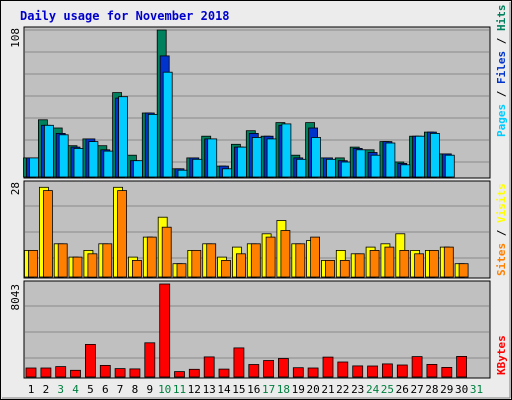  I want to click on x-tick-label-day-2: 2, so click(46, 389).